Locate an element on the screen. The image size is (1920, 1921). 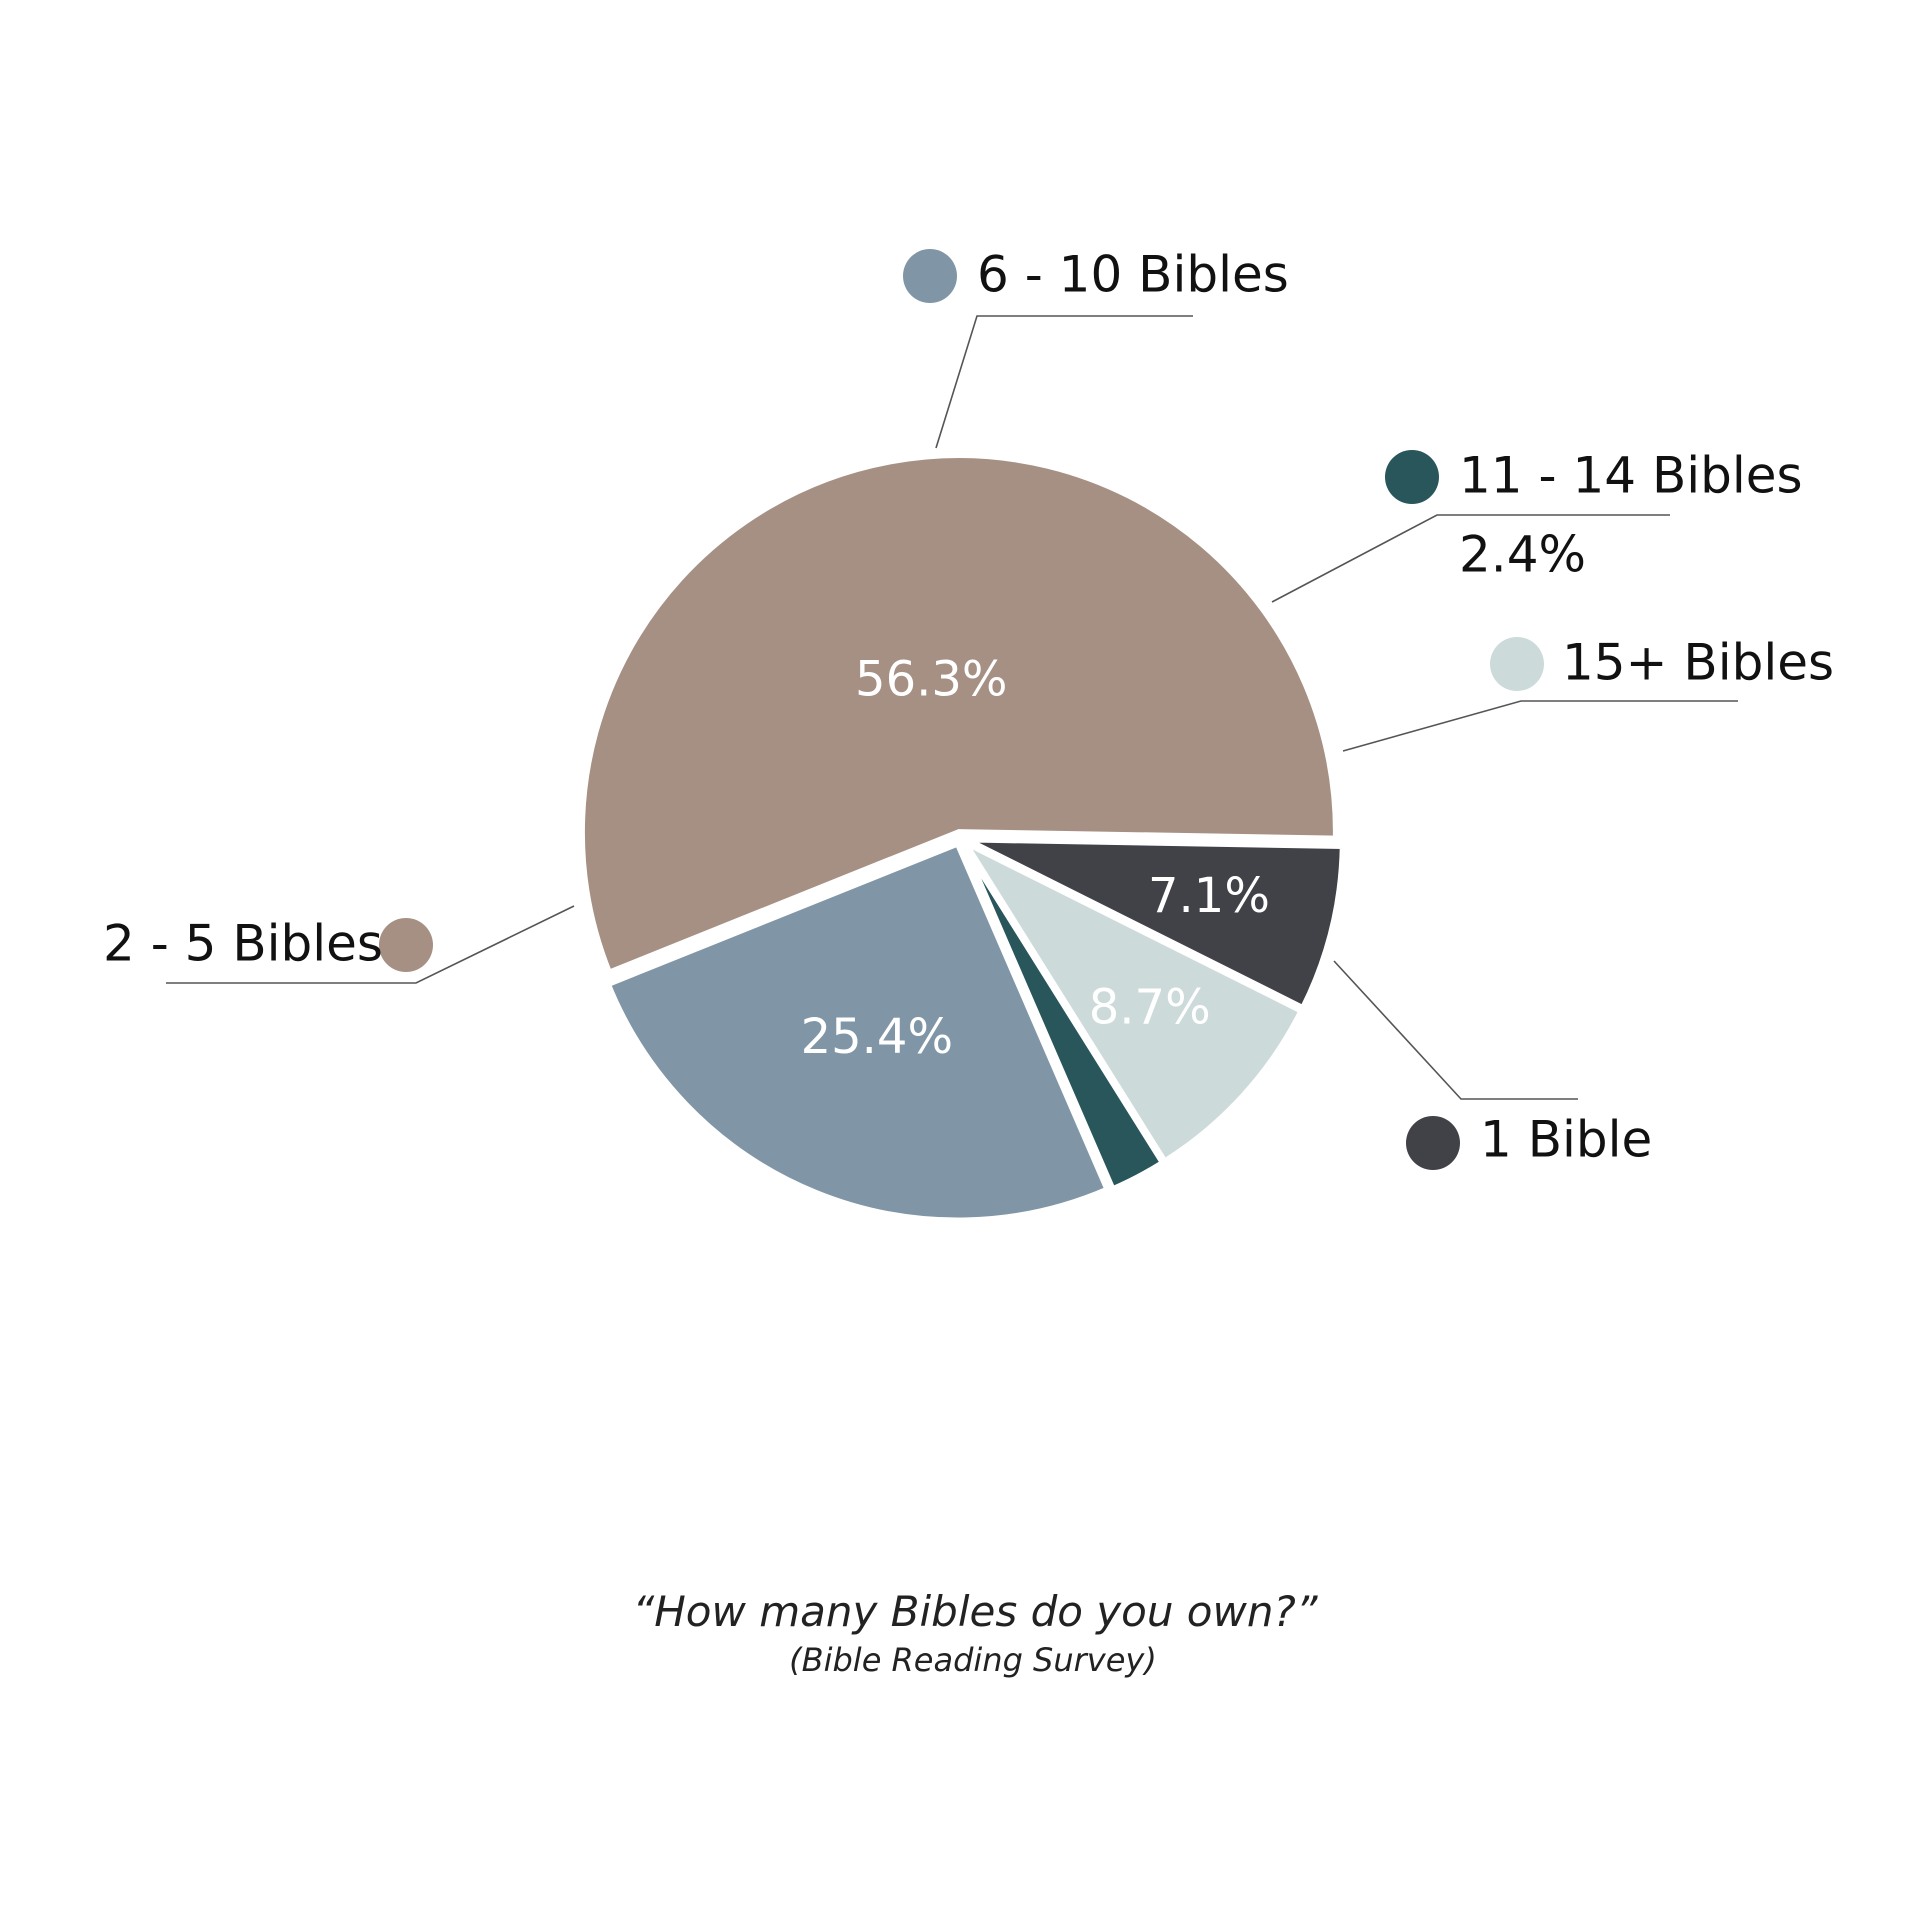
leader-line-11-14-bibles is located at coordinates (1470, 558).